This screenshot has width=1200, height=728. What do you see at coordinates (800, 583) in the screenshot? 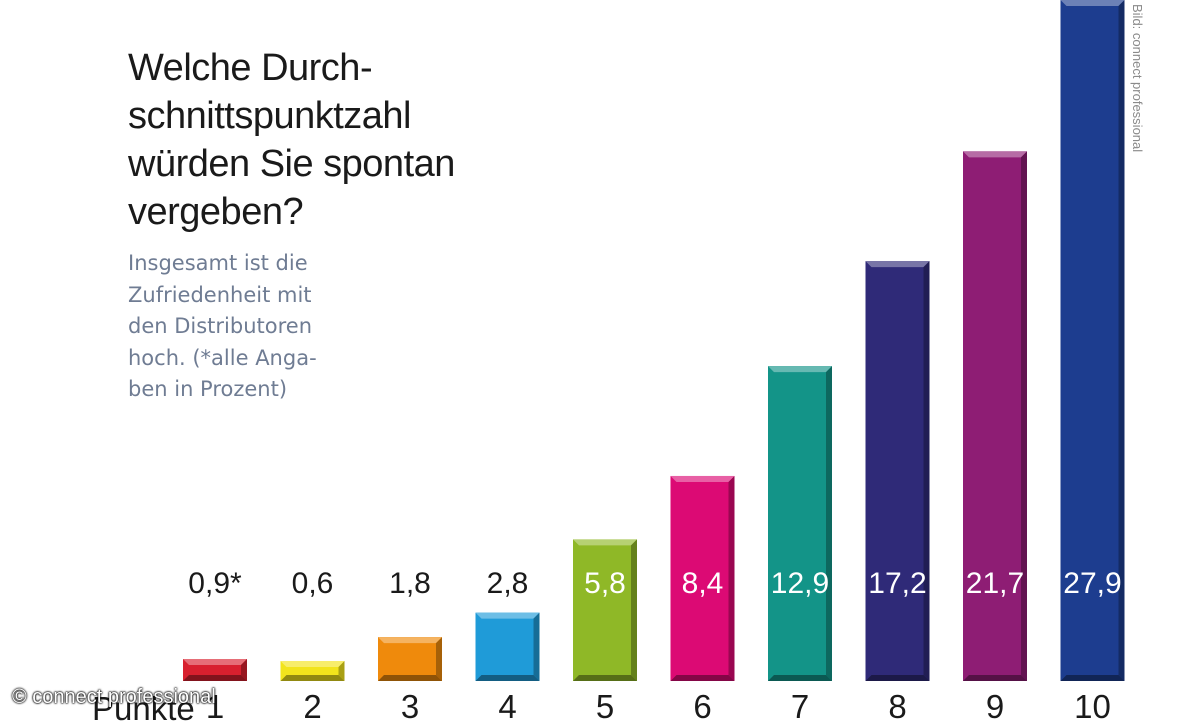
I see `value-label-7: 12,9` at bounding box center [800, 583].